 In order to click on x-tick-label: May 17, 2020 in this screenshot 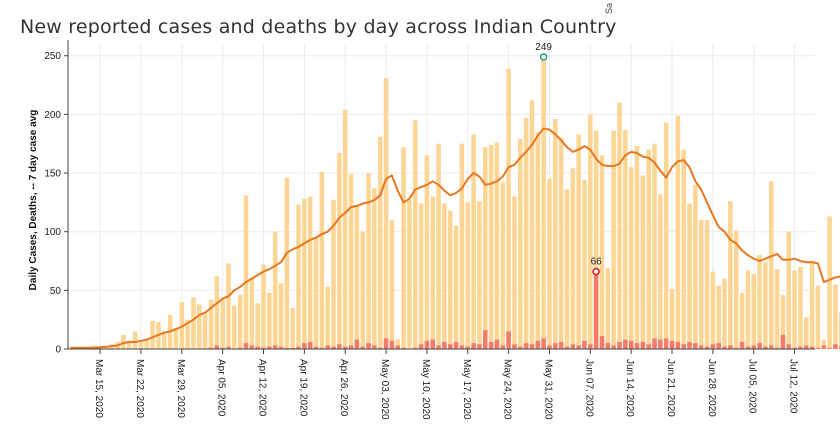, I will do `click(466, 389)`.